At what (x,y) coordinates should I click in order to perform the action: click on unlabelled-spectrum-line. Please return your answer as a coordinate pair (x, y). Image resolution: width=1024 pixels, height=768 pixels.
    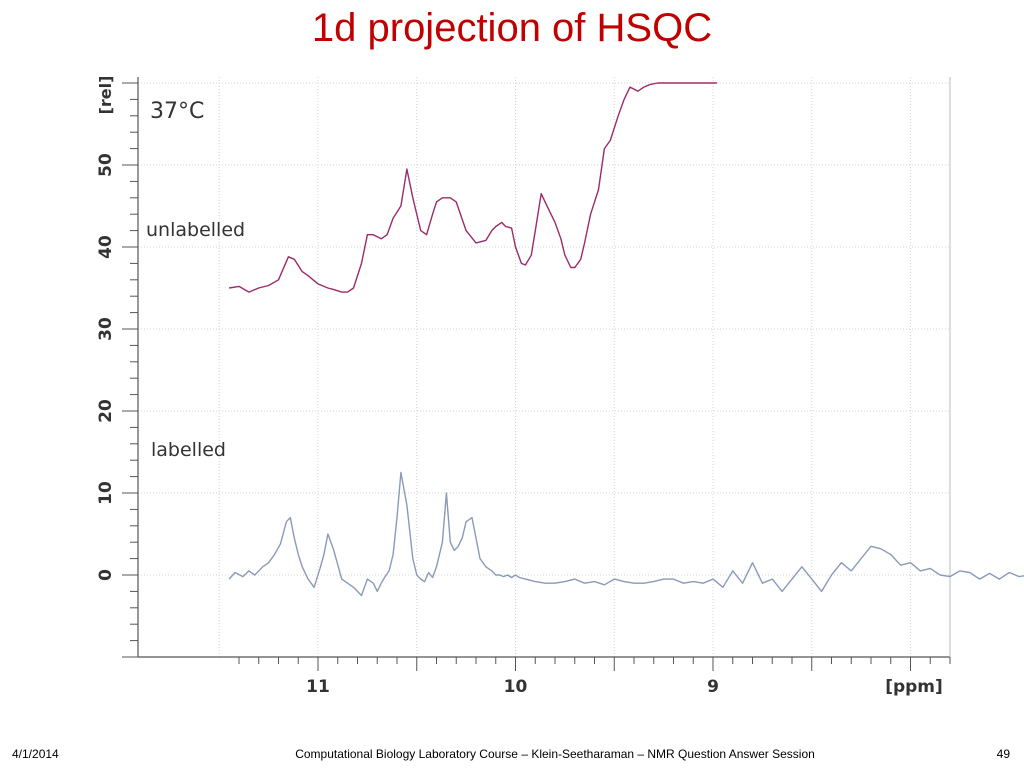
    Looking at the image, I should click on (472, 187).